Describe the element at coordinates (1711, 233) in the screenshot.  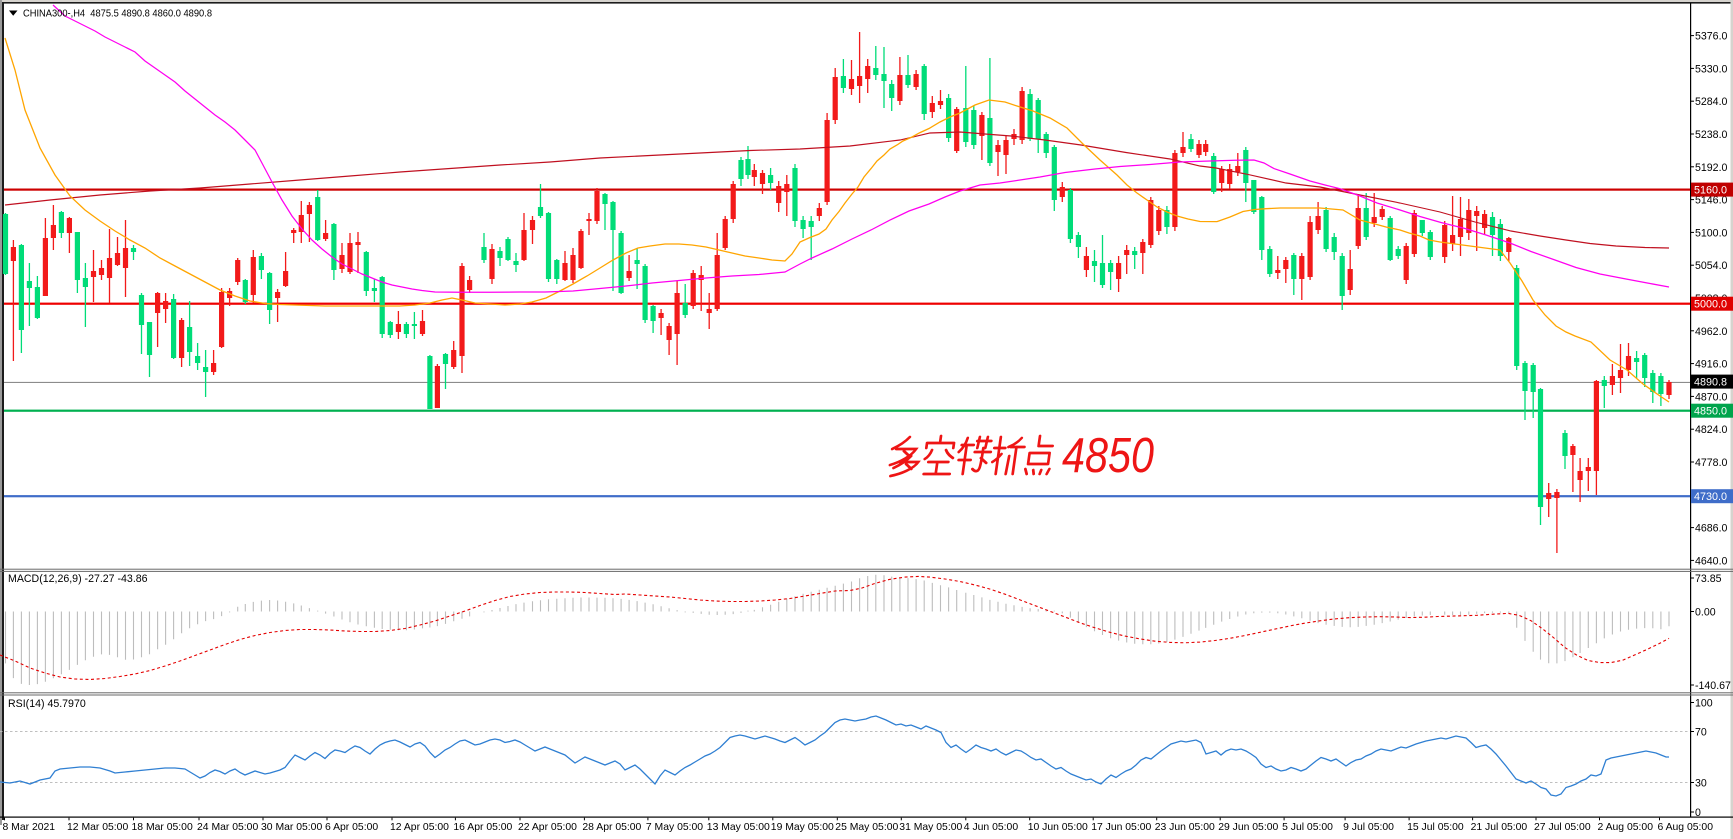
I see `svg-text: 5100.0` at that location.